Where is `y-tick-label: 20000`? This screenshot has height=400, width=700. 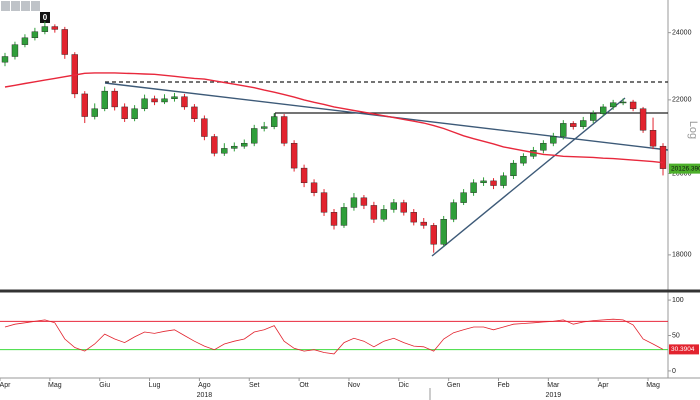
y-tick-label: 20000 is located at coordinates (682, 173).